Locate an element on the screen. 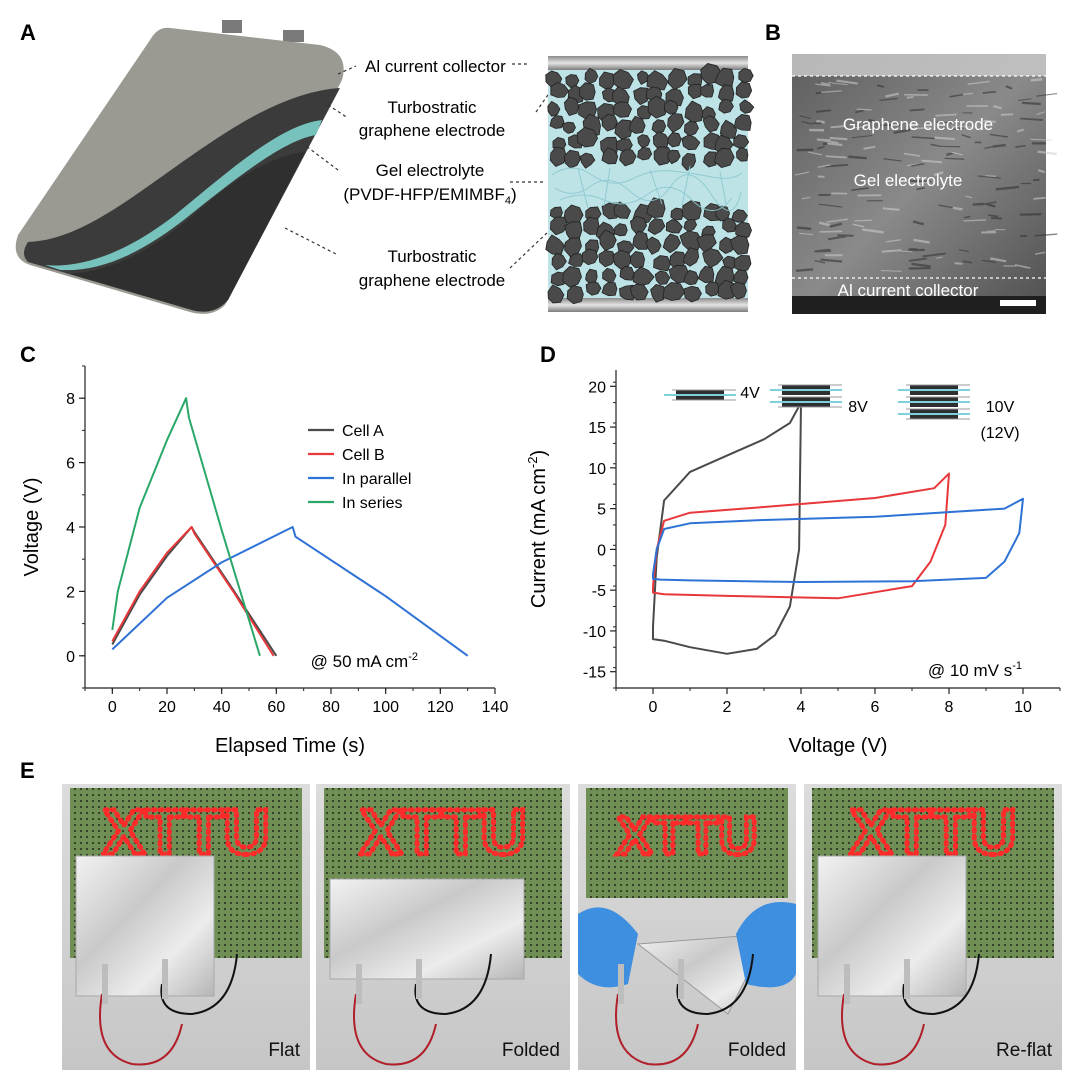 This screenshot has height=1085, width=1080. series-line-in-parallel is located at coordinates (289, 591).